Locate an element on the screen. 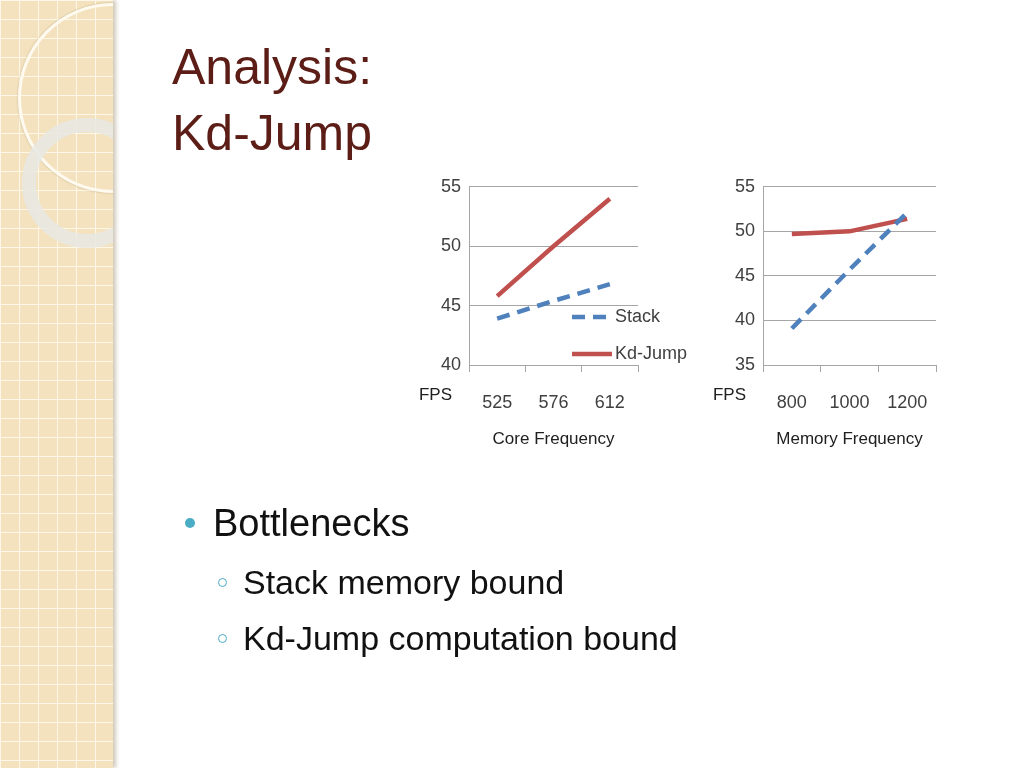  x-tick-label: 612 is located at coordinates (609, 401).